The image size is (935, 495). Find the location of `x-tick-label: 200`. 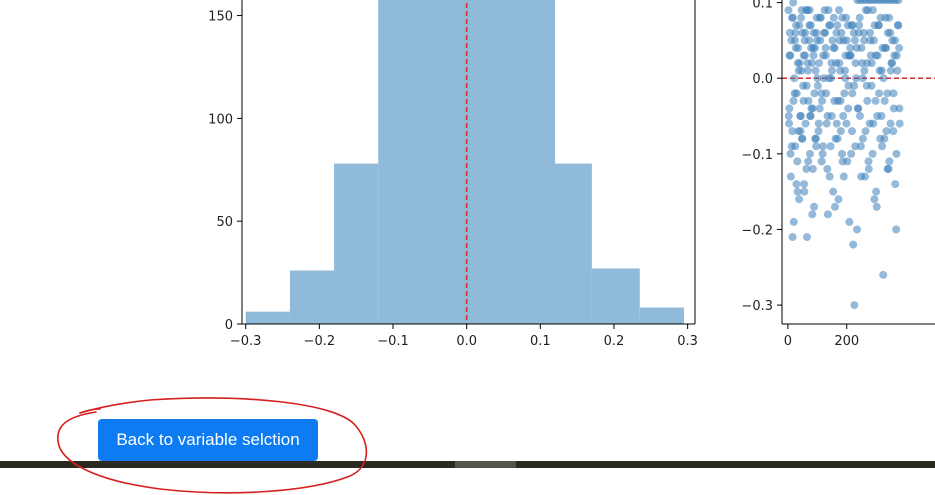

x-tick-label: 200 is located at coordinates (846, 341).